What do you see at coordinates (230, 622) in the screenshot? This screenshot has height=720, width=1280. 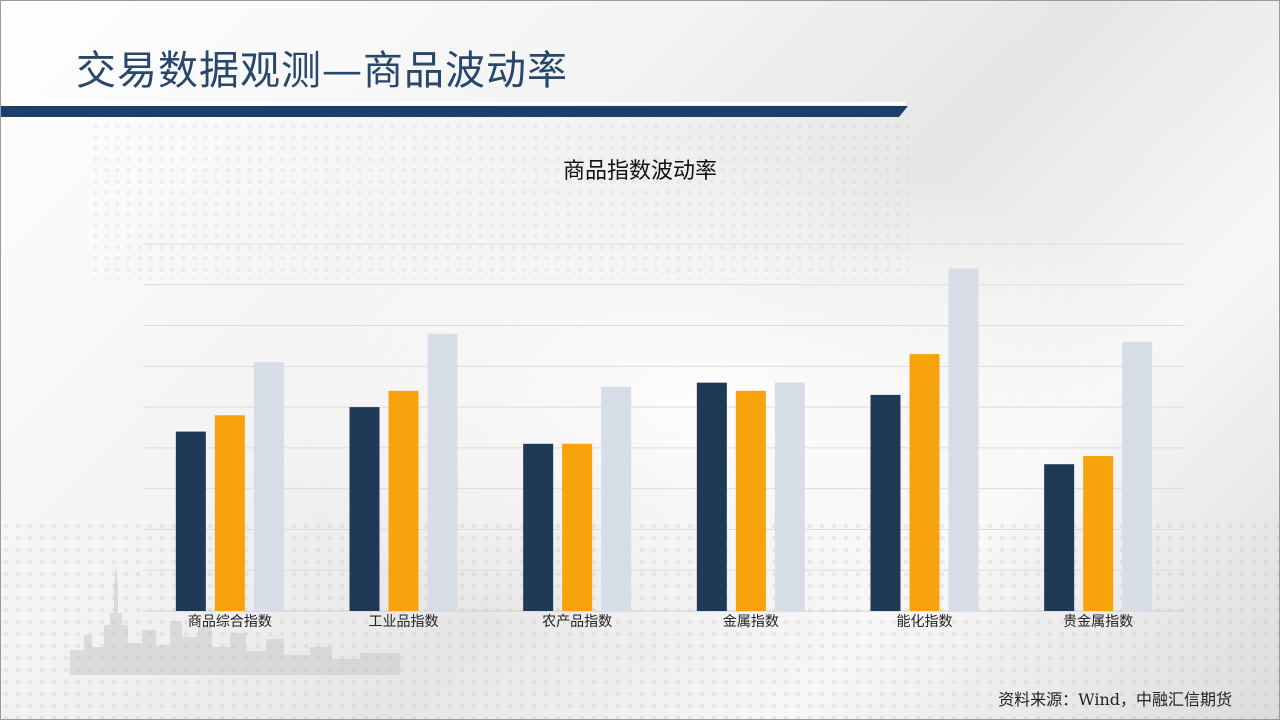 I see `x-tick-label: 商品综合指数` at bounding box center [230, 622].